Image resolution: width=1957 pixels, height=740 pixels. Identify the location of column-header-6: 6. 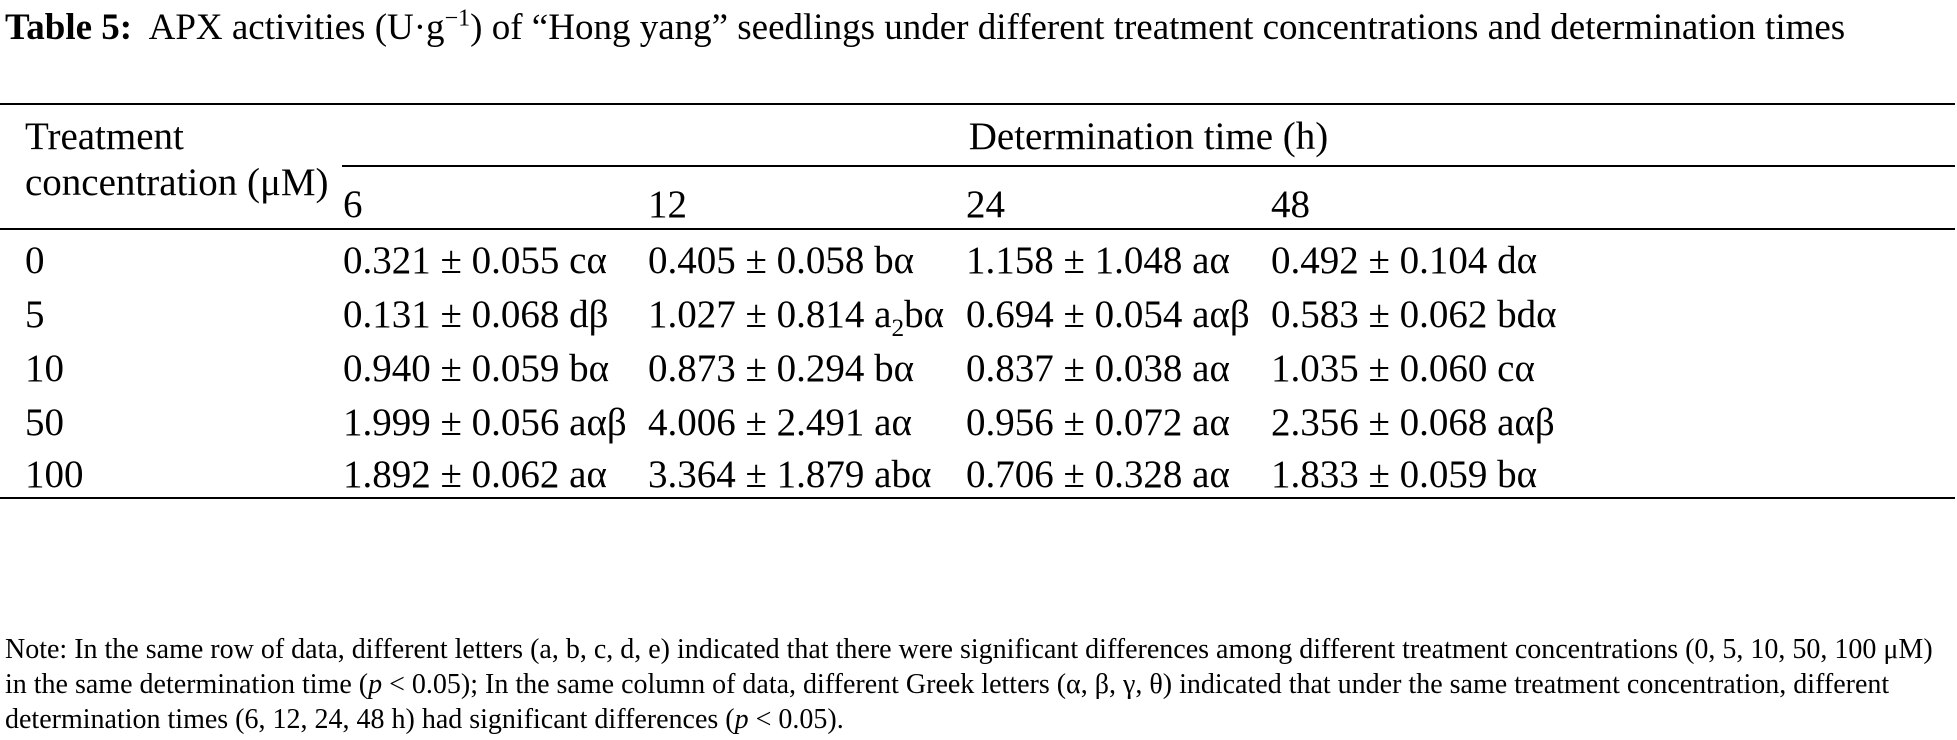
(353, 204).